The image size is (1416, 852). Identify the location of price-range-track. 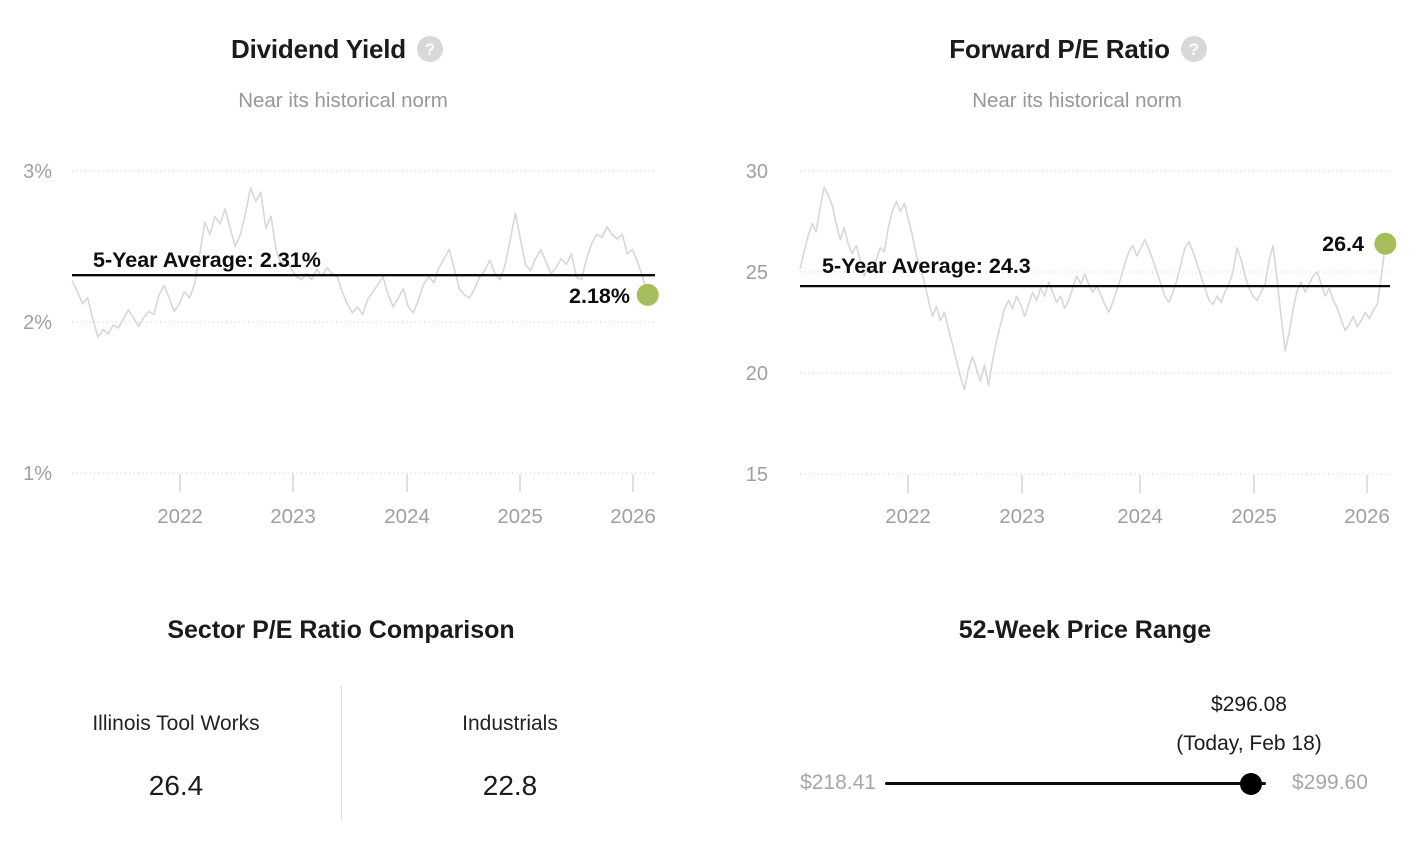
(1075, 783).